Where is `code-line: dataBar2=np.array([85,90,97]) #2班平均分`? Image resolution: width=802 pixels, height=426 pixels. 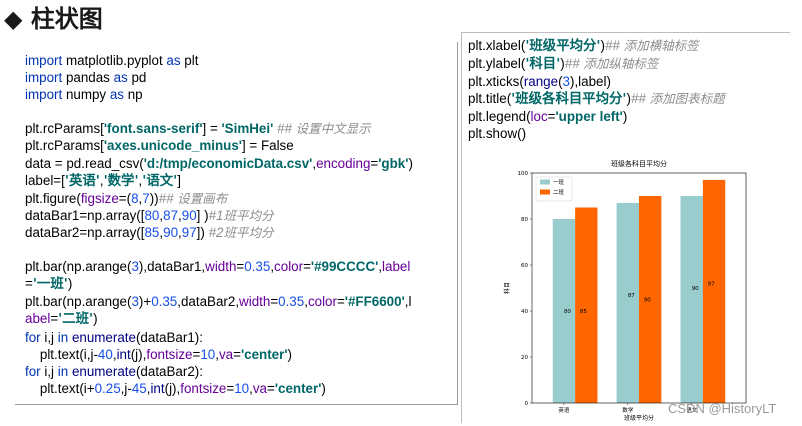
code-line: dataBar2=np.array([85,90,97]) #2班平均分 is located at coordinates (149, 232).